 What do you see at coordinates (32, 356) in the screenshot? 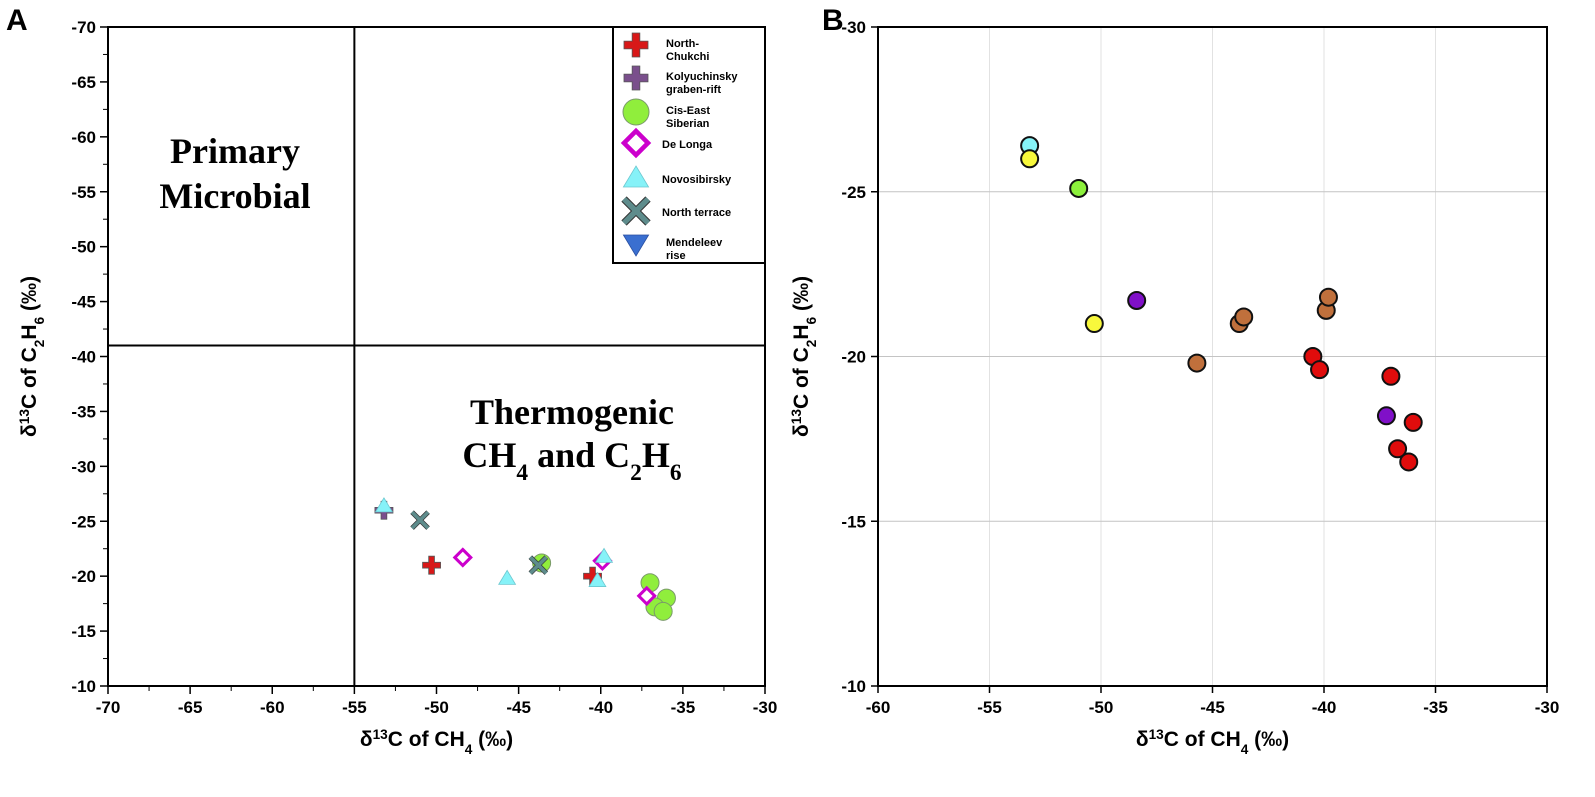
I see `y-axis-title-a: δ13C of C2H6 (‰)` at bounding box center [32, 356].